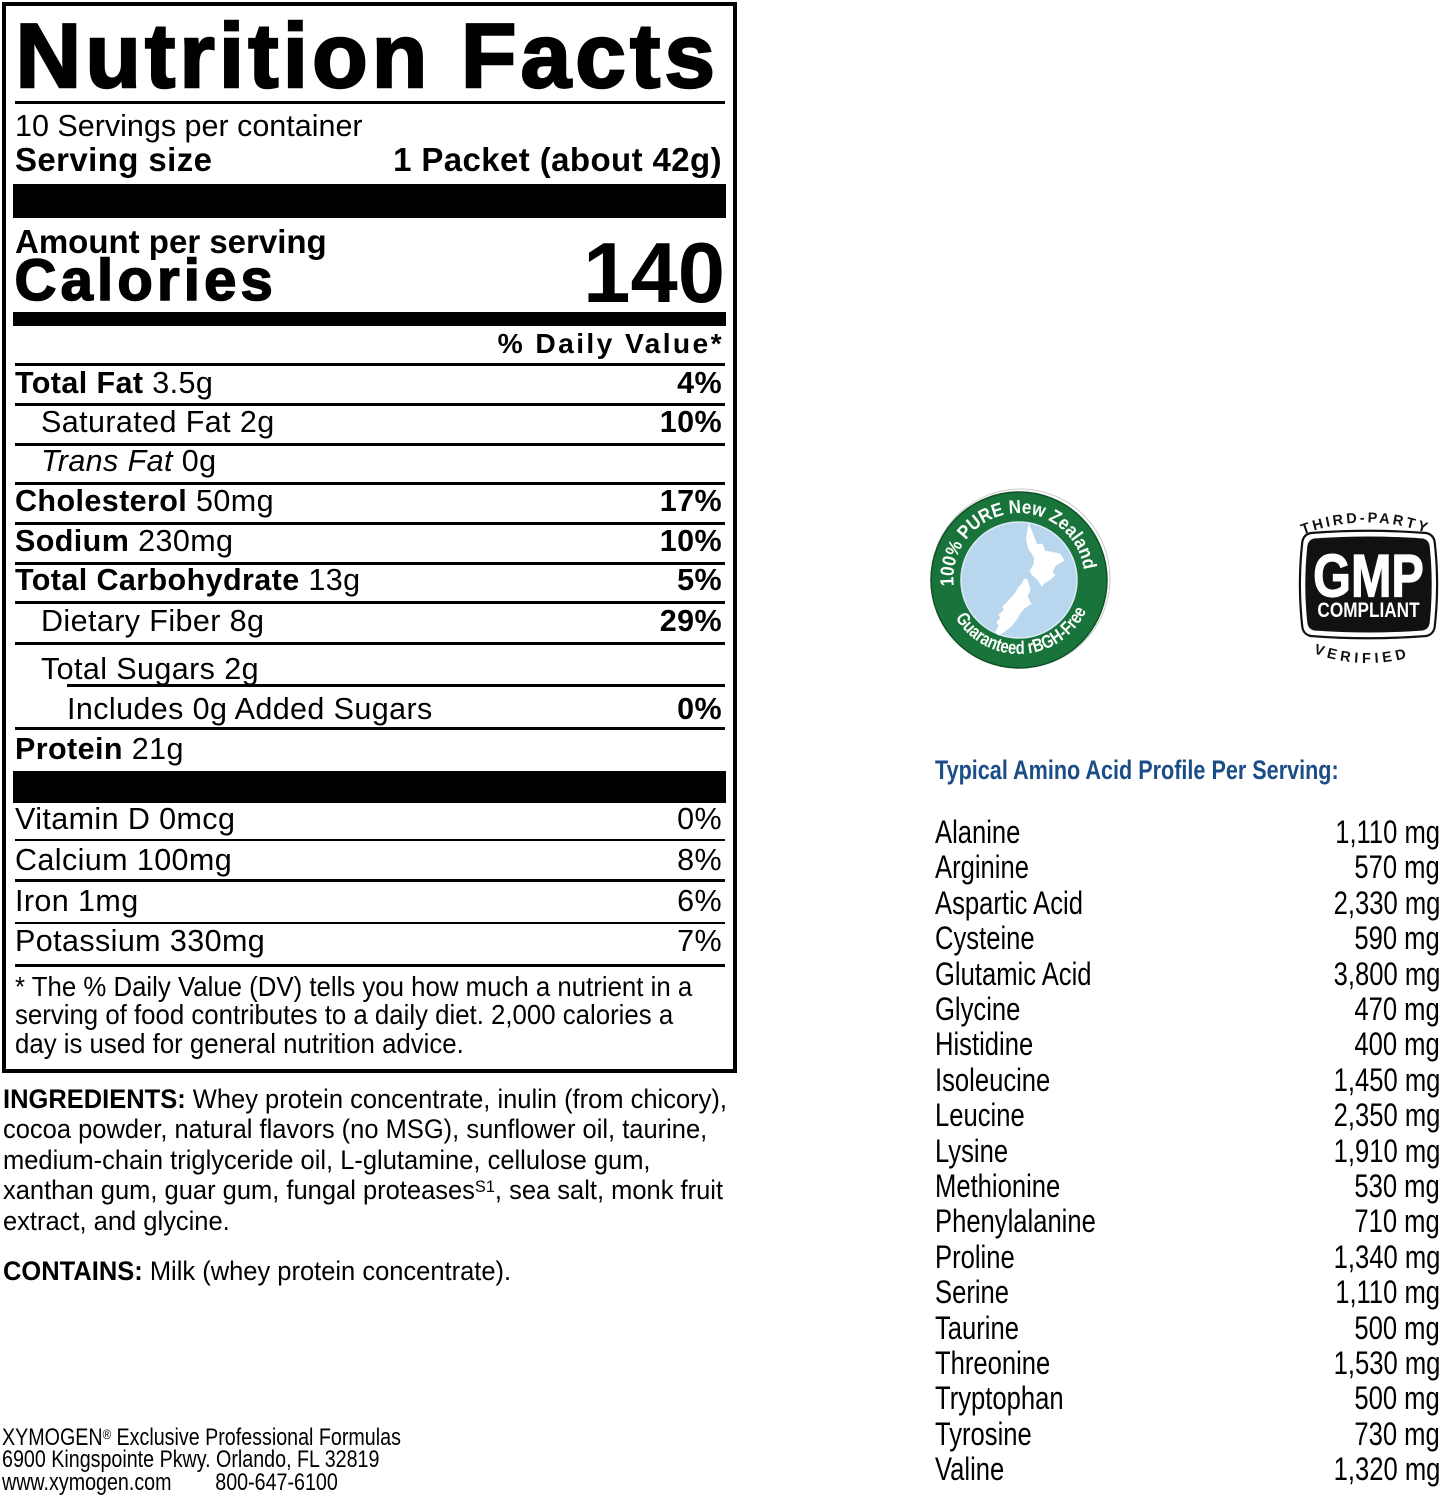 This screenshot has width=1441, height=1500. I want to click on svg-text: THIRD-PARTY, so click(1365, 524).